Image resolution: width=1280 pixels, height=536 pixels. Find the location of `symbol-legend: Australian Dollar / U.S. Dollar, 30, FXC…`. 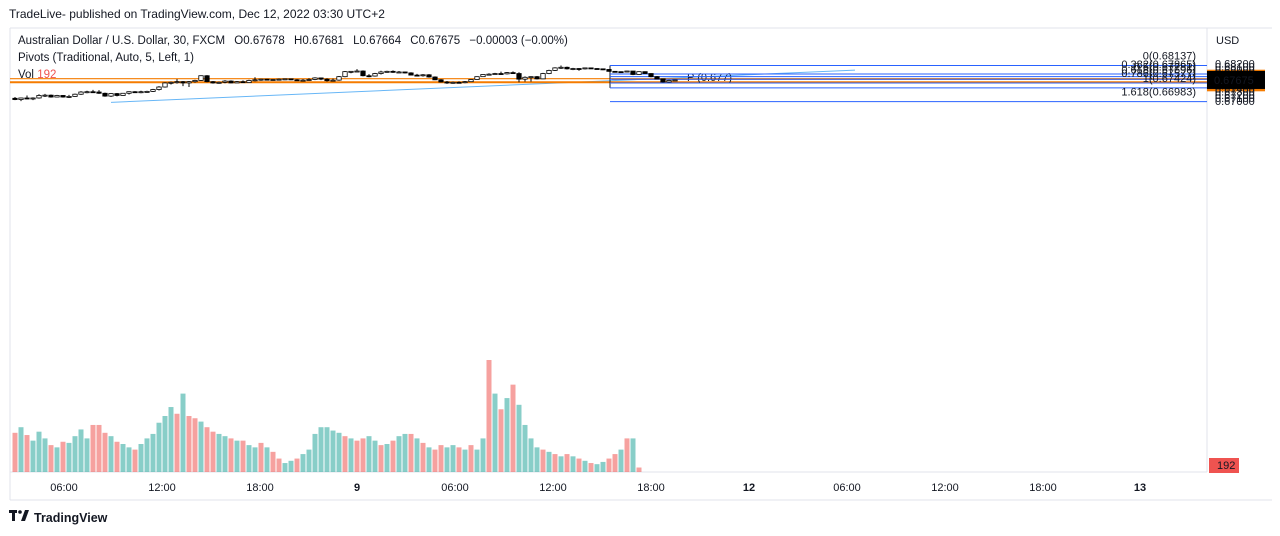

symbol-legend: Australian Dollar / U.S. Dollar, 30, FXC… is located at coordinates (293, 41).